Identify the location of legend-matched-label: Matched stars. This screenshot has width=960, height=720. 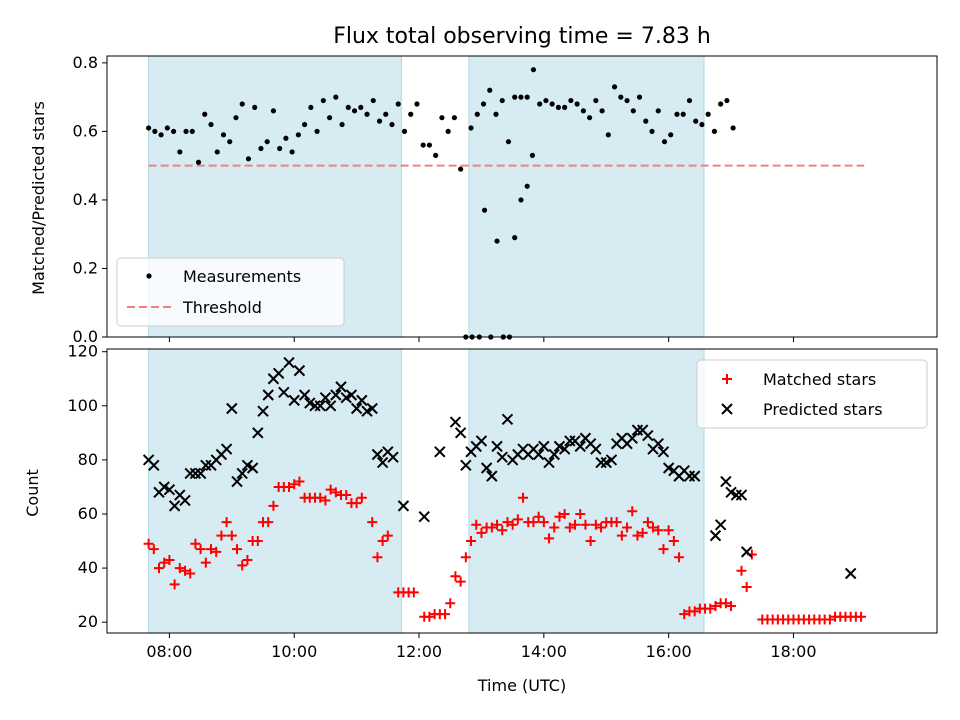
(819, 379).